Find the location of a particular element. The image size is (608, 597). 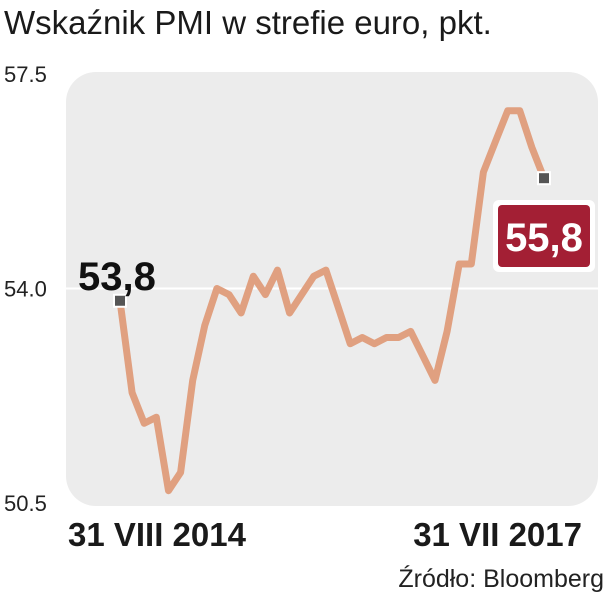

end-value-badge is located at coordinates (544, 236).